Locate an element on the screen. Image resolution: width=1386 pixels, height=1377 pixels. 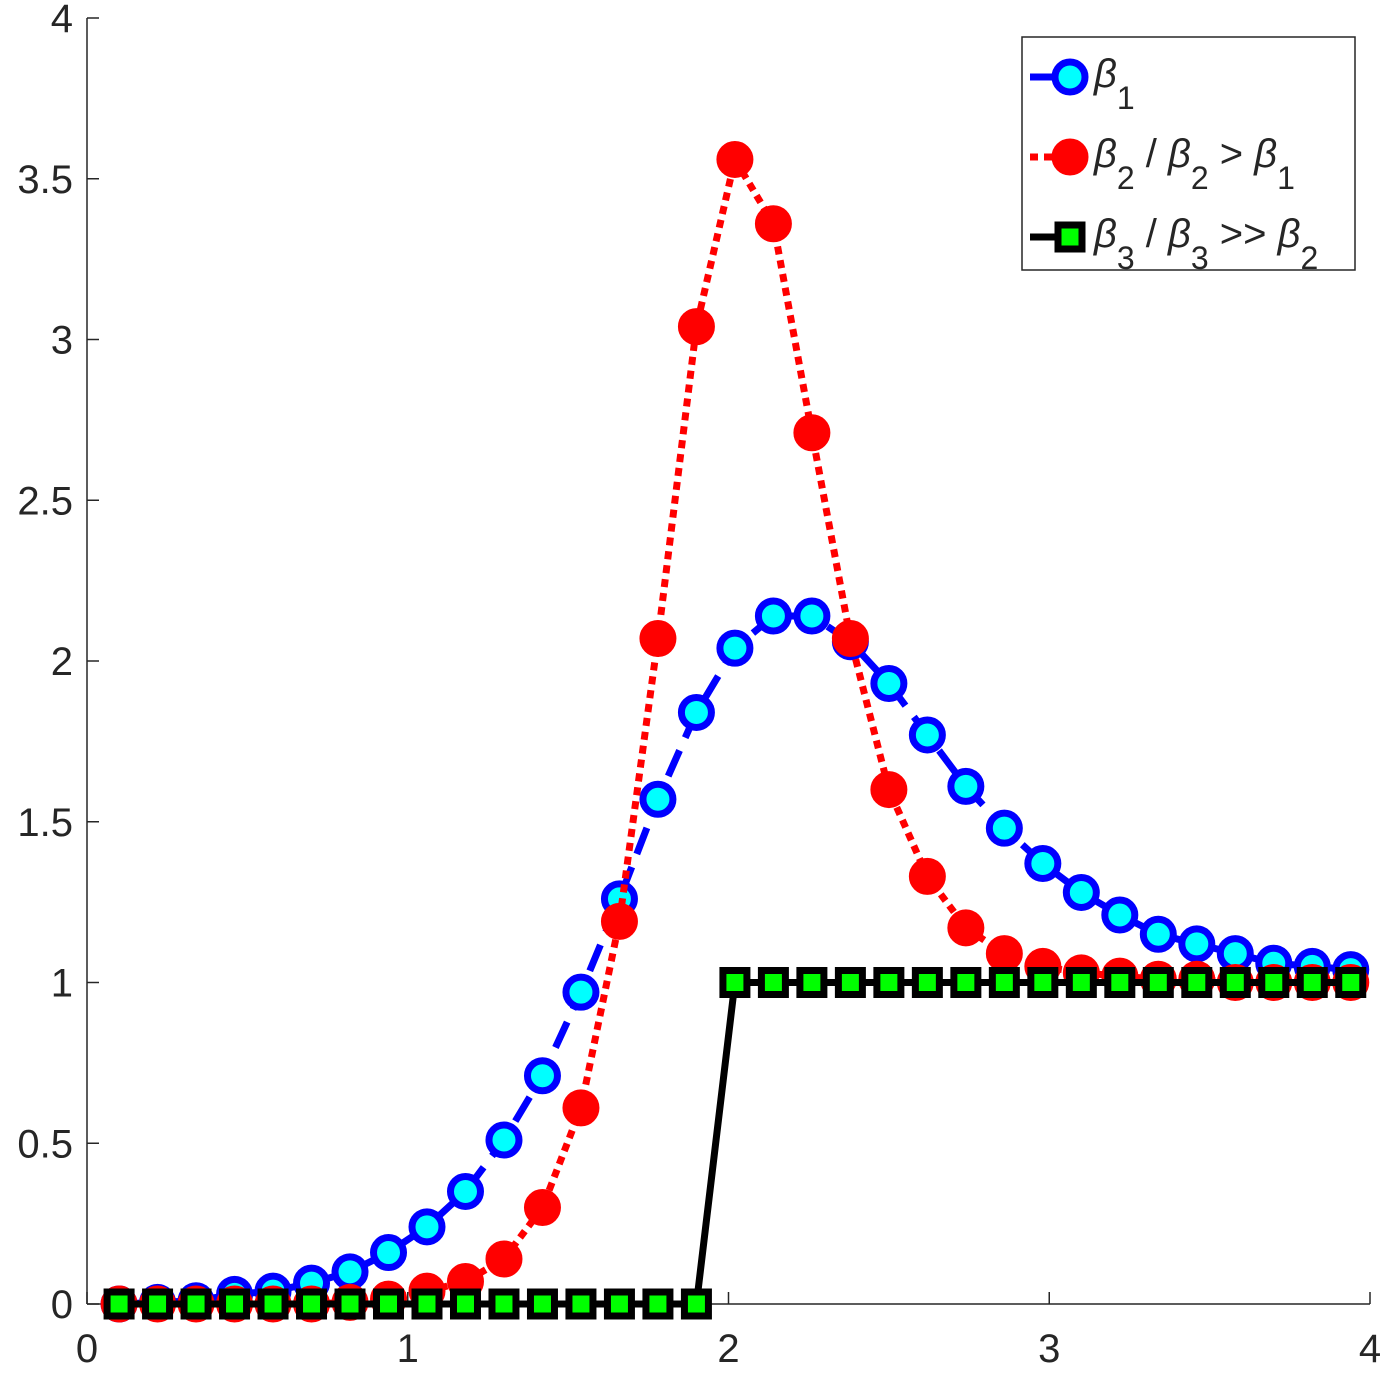
x-tick-label: 3 is located at coordinates (1049, 1349).